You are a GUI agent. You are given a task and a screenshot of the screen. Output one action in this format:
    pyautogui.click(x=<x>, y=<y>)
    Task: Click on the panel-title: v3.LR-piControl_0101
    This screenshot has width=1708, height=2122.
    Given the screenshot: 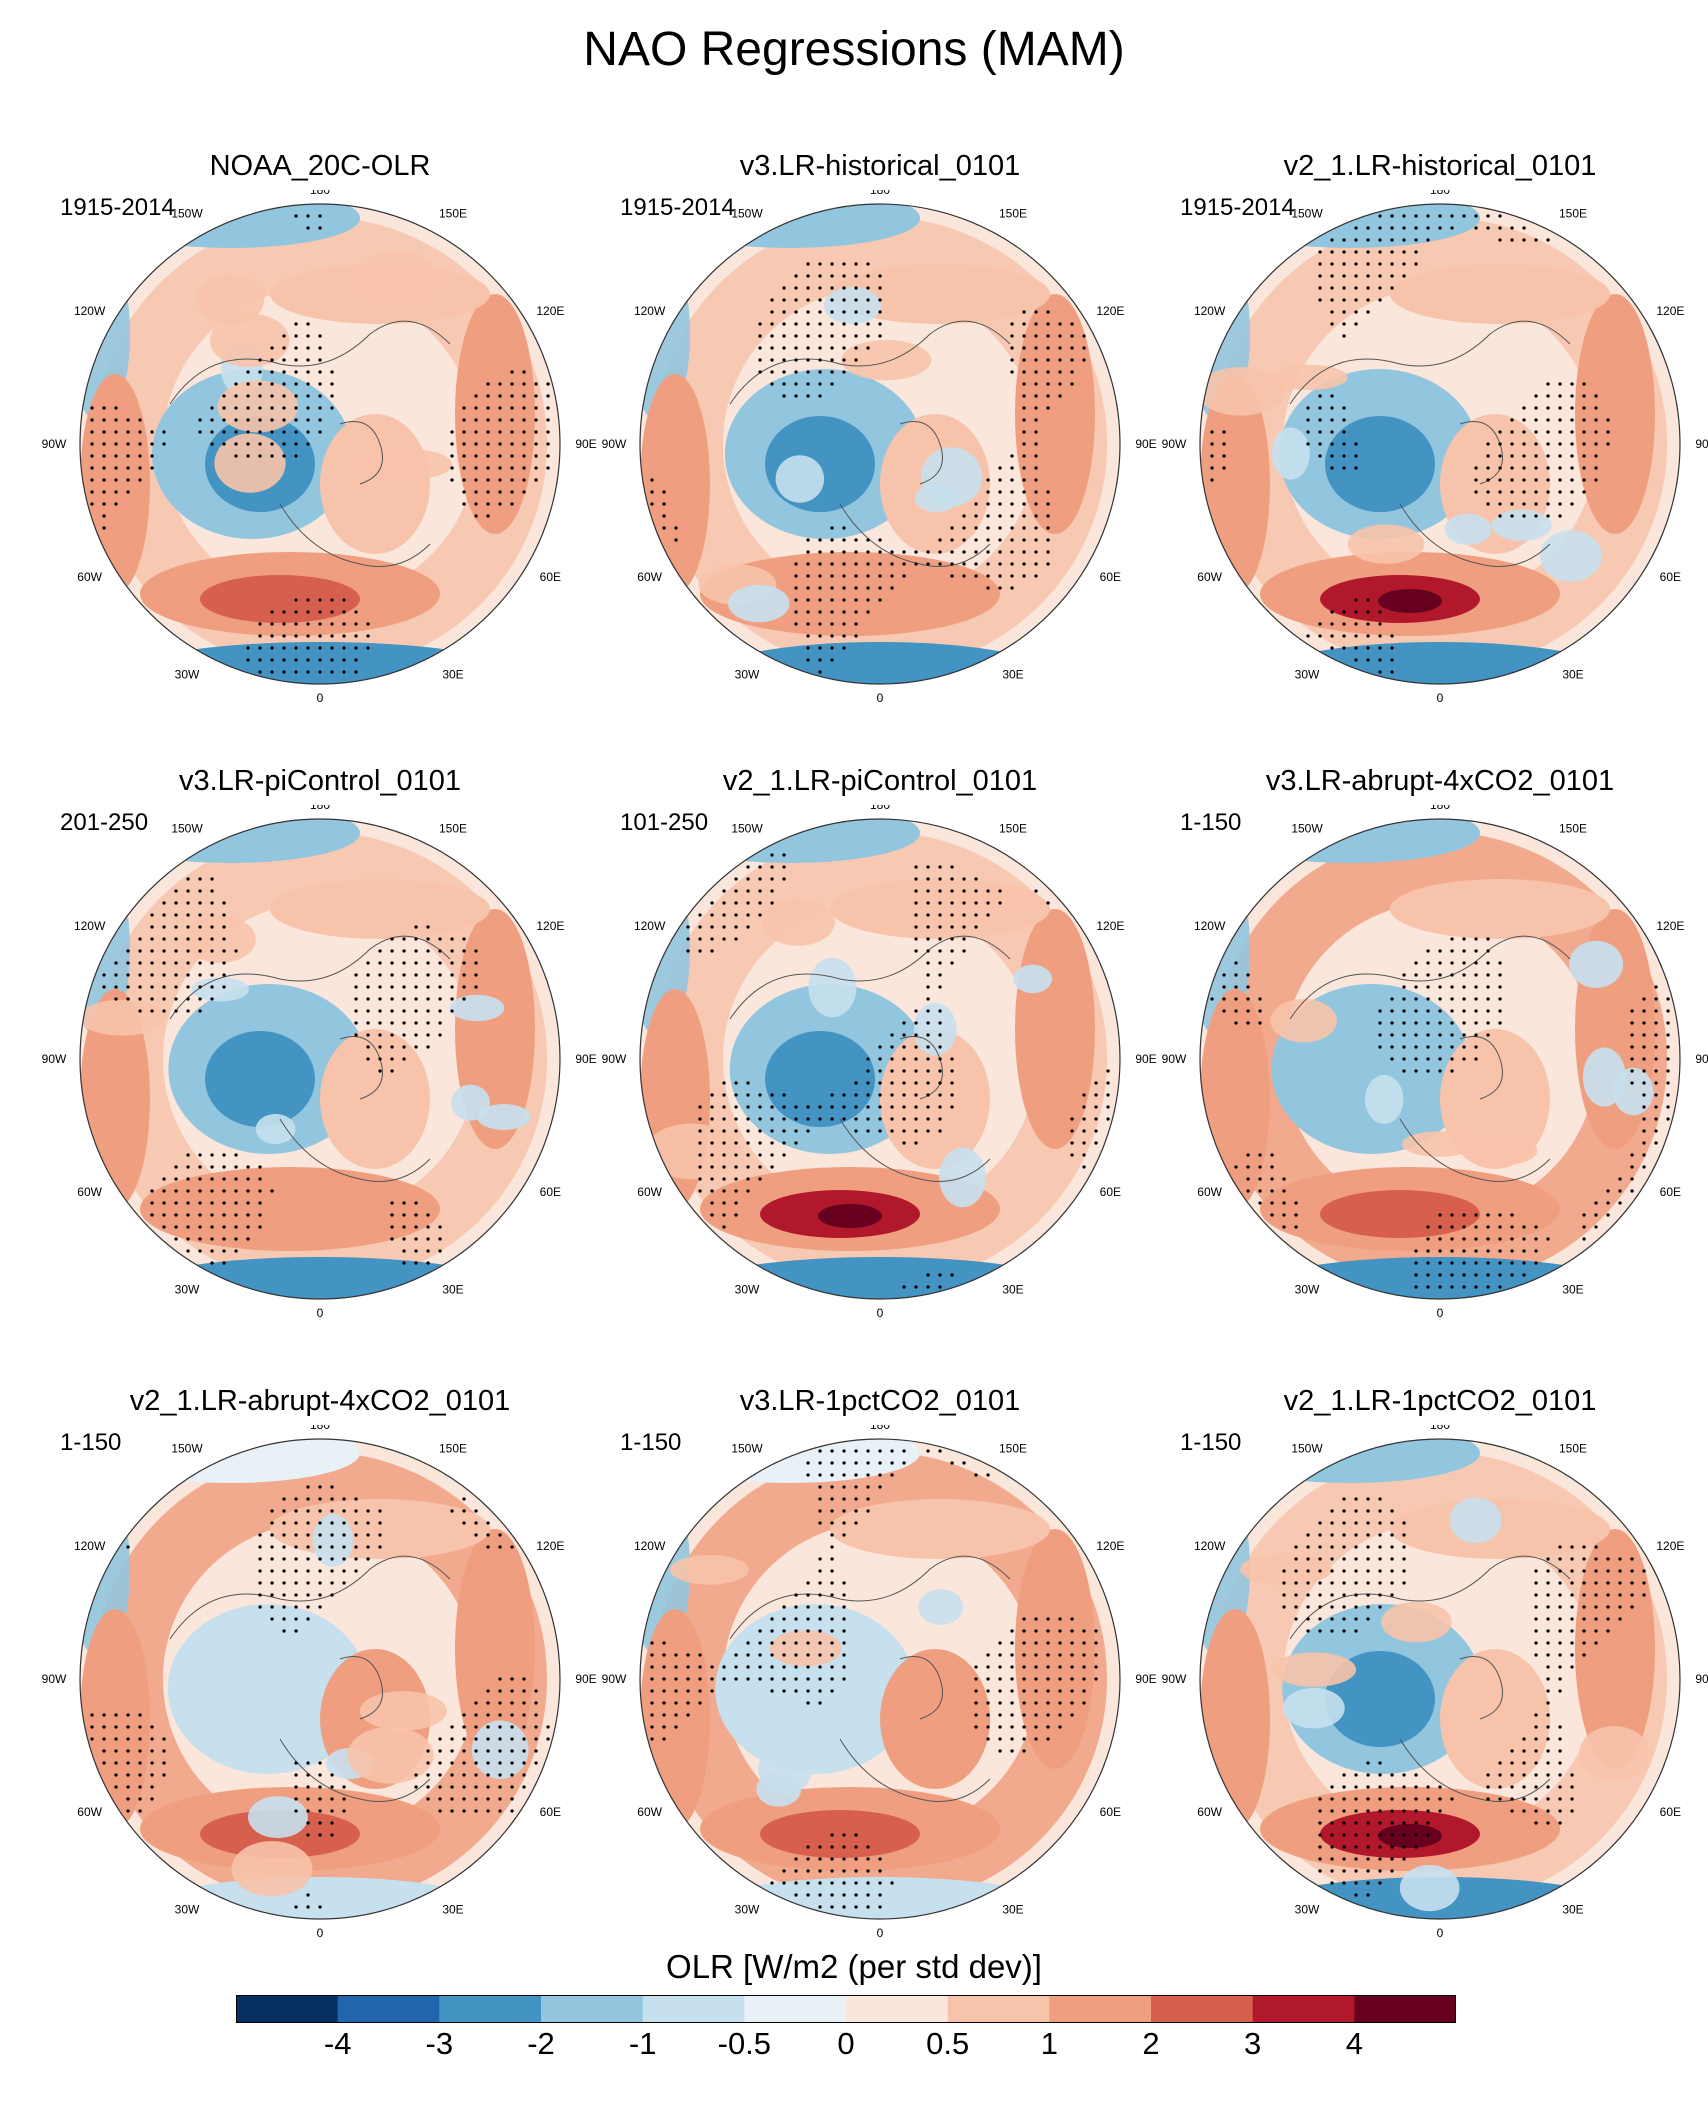 What is the action you would take?
    pyautogui.click(x=320, y=781)
    